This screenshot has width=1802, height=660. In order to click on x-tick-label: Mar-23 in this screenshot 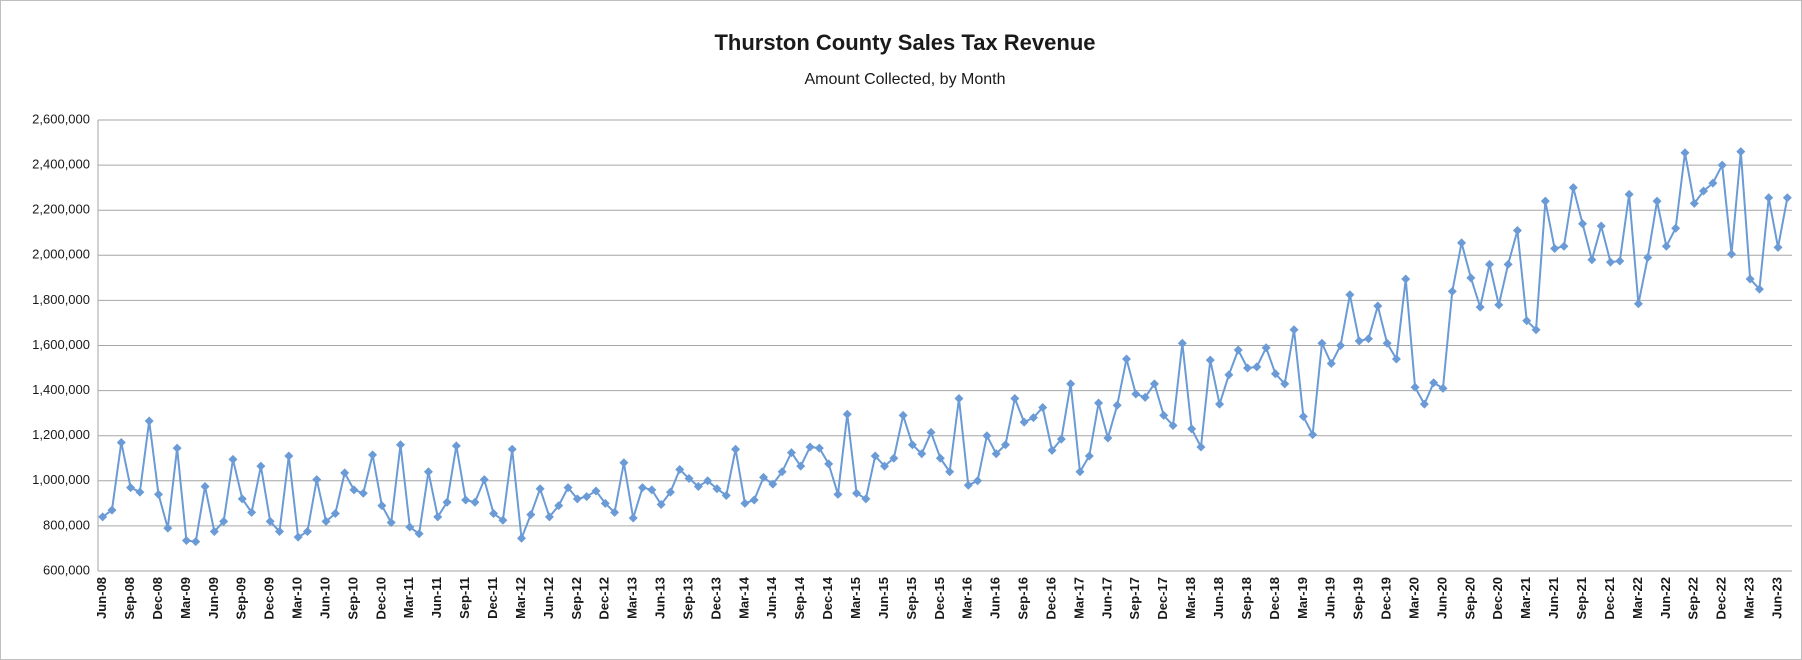, I will do `click(1749, 598)`.